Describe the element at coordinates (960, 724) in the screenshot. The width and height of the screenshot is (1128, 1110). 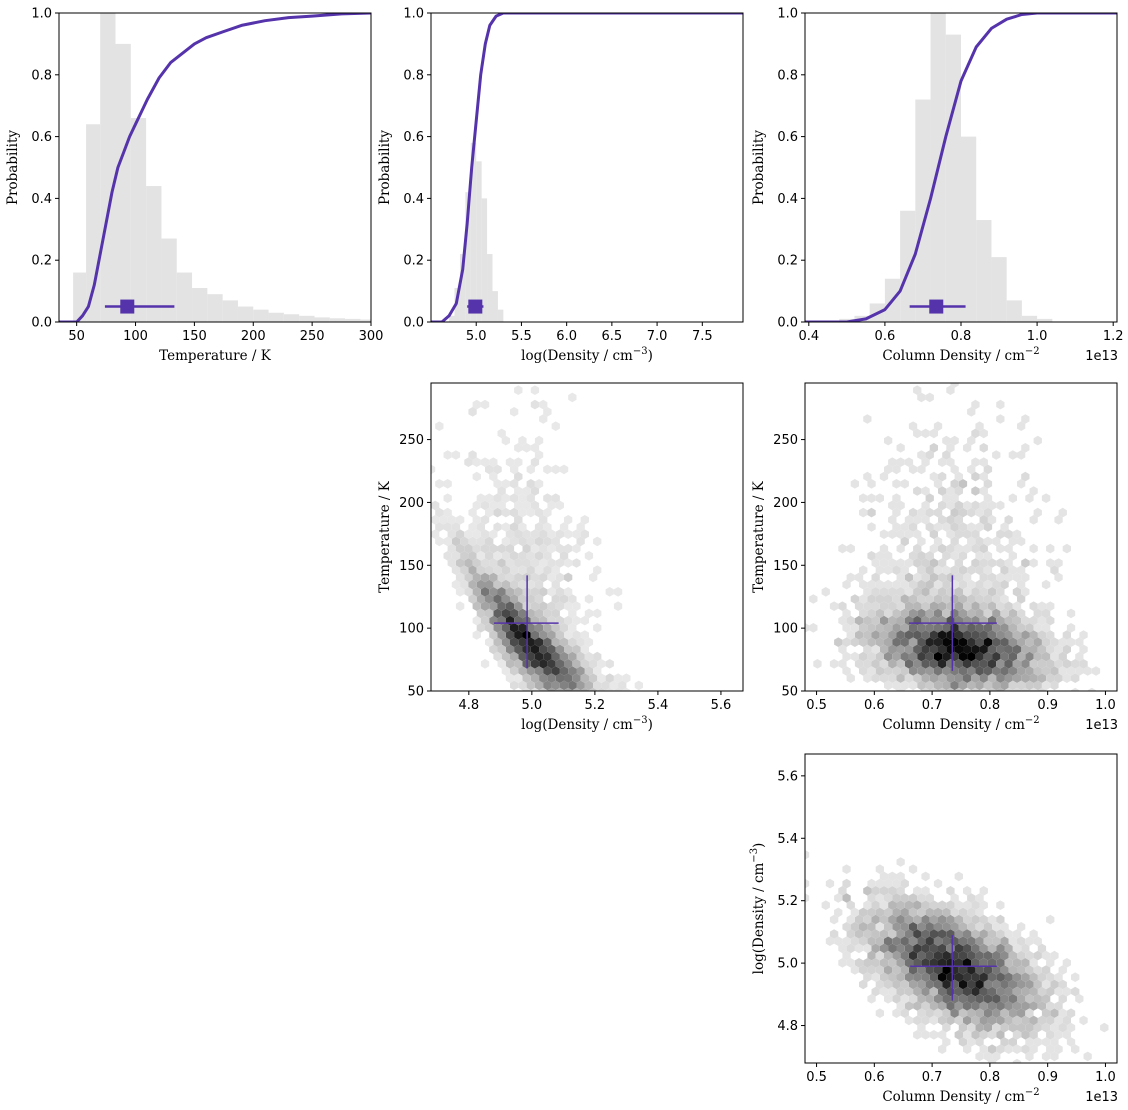
I see `x-axis-label: Column Density / cm−2` at that location.